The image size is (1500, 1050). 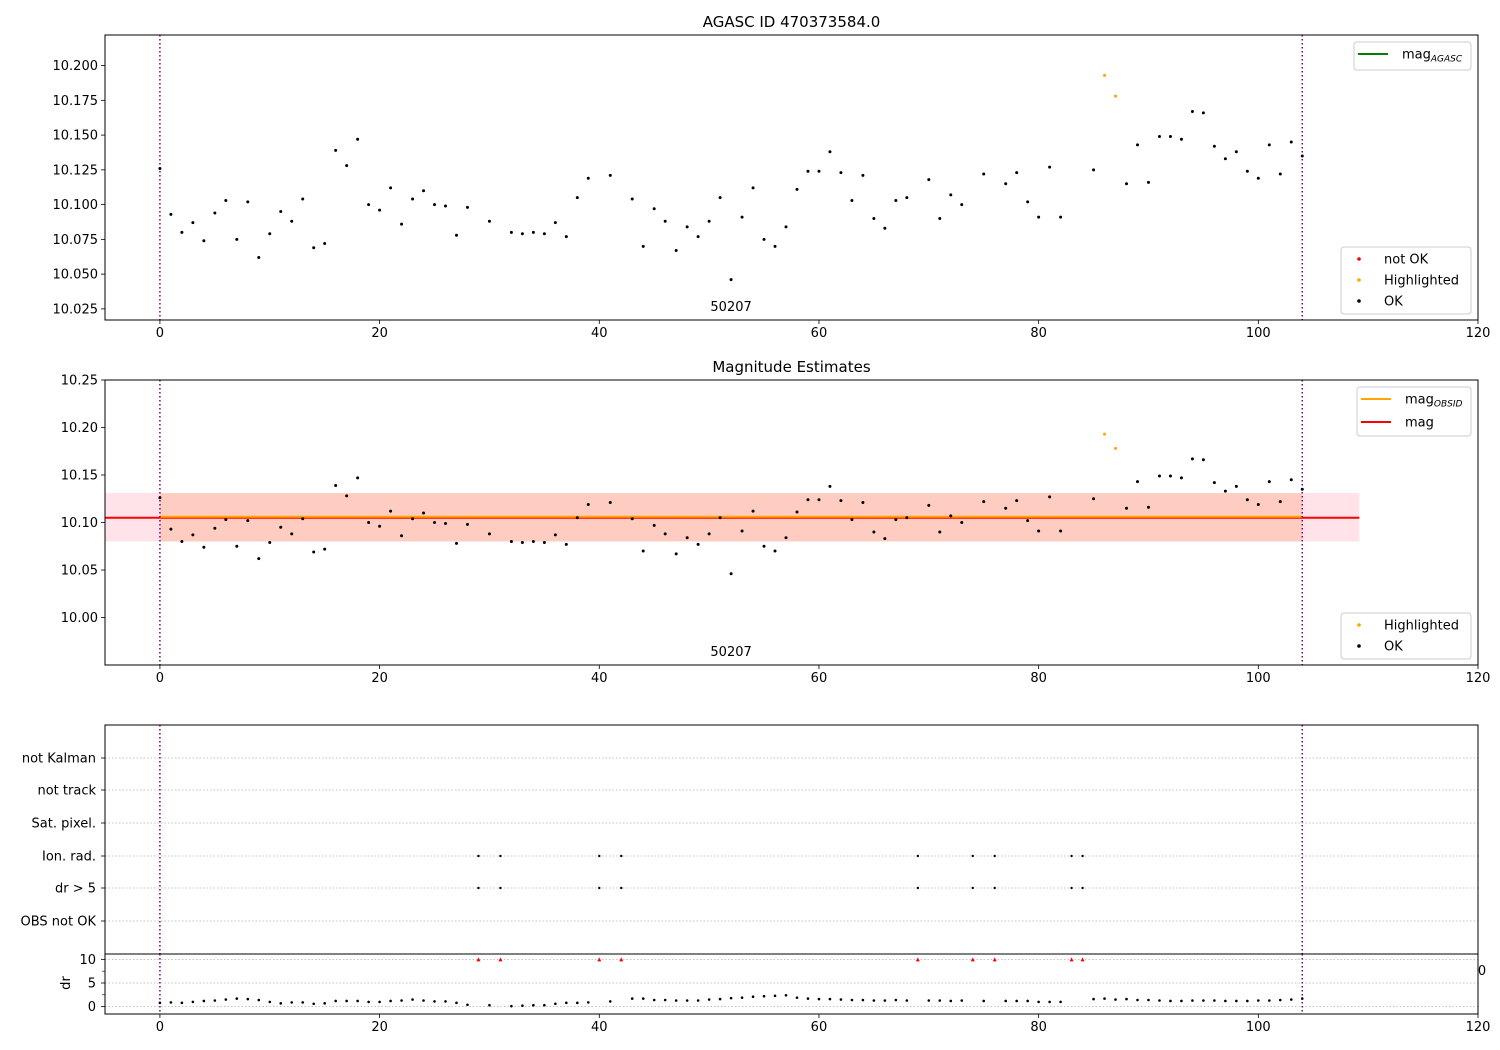 I want to click on p1-y-tick-label: 10.200, so click(x=76, y=66).